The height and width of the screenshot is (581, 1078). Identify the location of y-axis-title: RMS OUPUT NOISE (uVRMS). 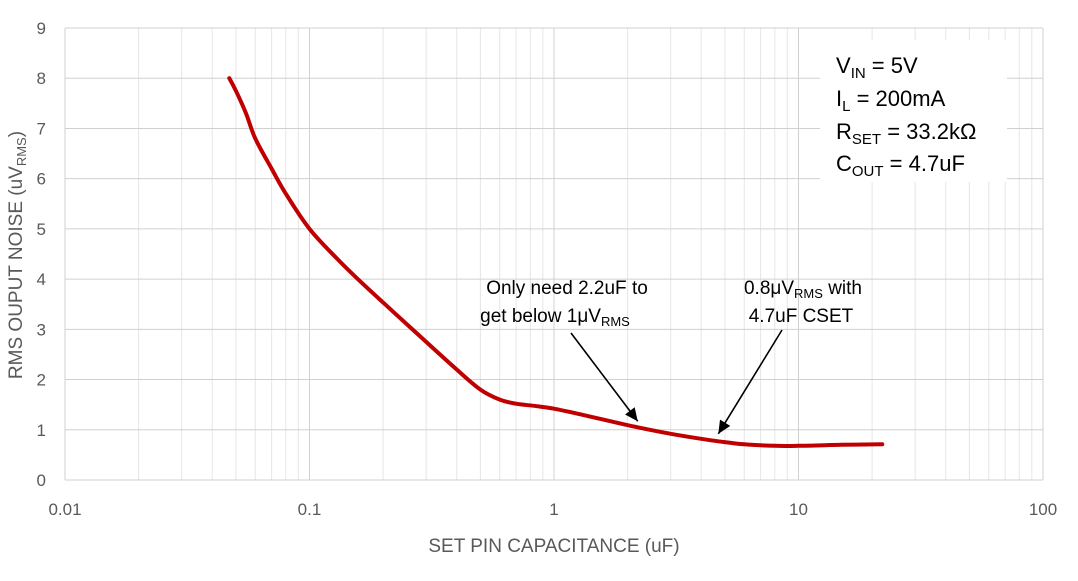
(17, 255).